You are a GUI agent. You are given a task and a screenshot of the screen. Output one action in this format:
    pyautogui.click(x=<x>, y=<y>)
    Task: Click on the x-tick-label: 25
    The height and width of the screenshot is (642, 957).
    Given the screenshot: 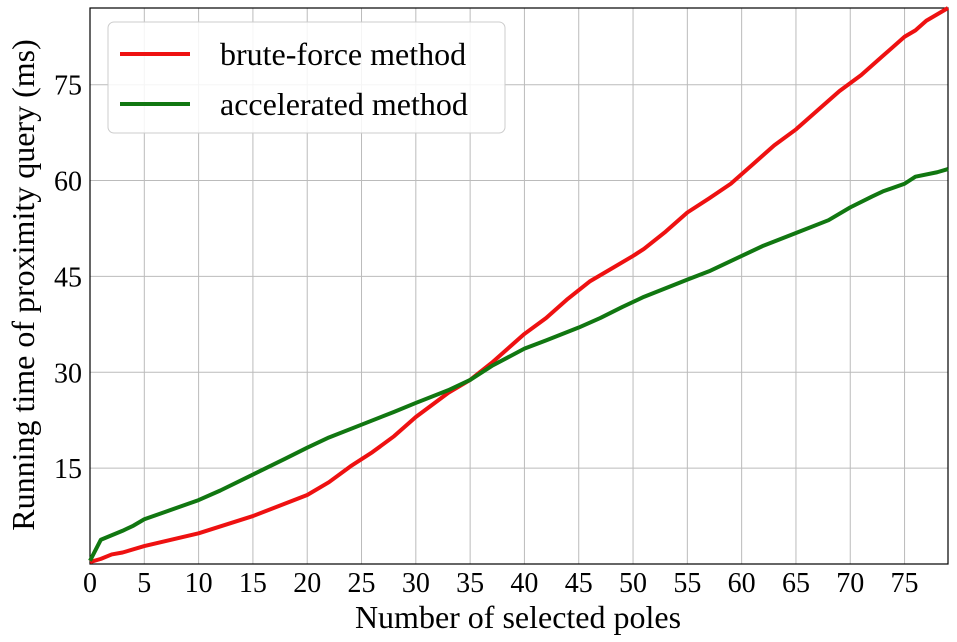 What is the action you would take?
    pyautogui.click(x=362, y=583)
    